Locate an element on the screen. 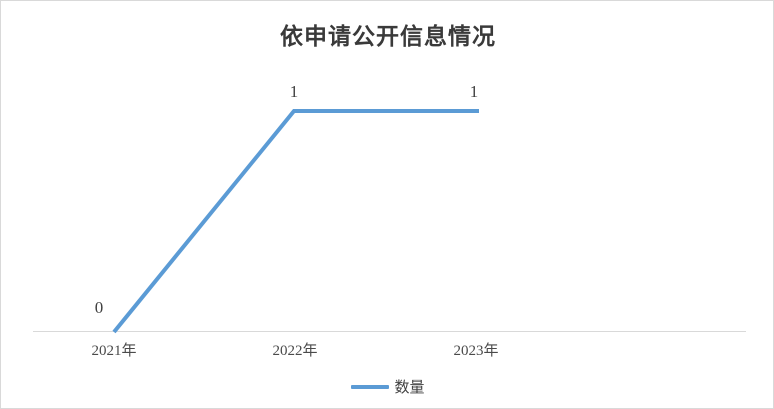 The width and height of the screenshot is (774, 409). legend-line-swatch-icon is located at coordinates (370, 386).